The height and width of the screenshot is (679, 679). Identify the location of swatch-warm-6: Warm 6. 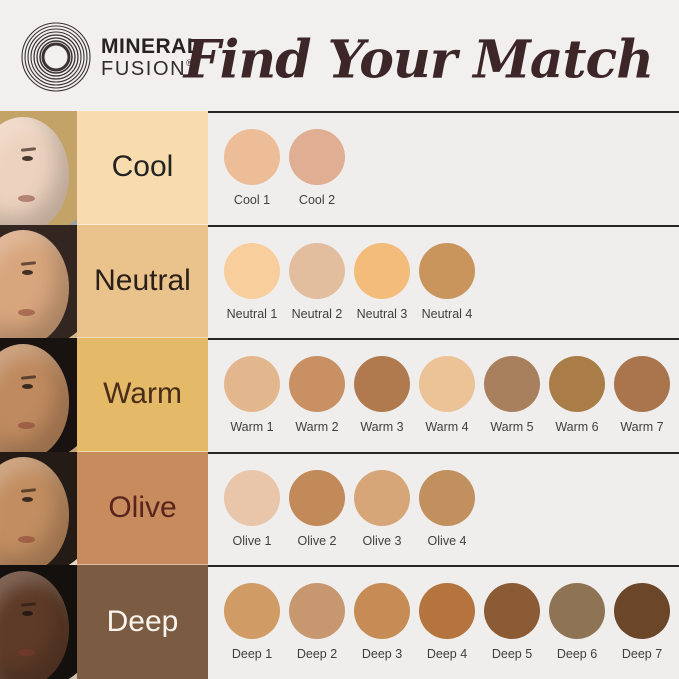
(577, 395).